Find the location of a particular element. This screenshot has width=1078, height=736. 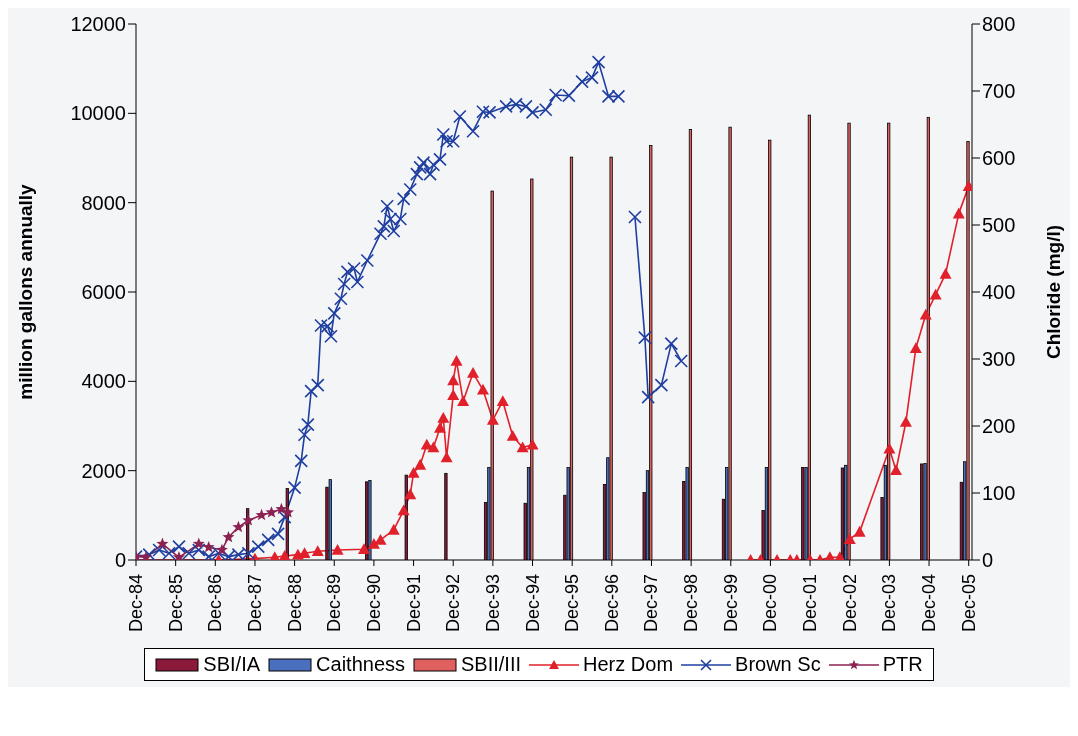

x-tick-label: Dec-01 is located at coordinates (810, 603).